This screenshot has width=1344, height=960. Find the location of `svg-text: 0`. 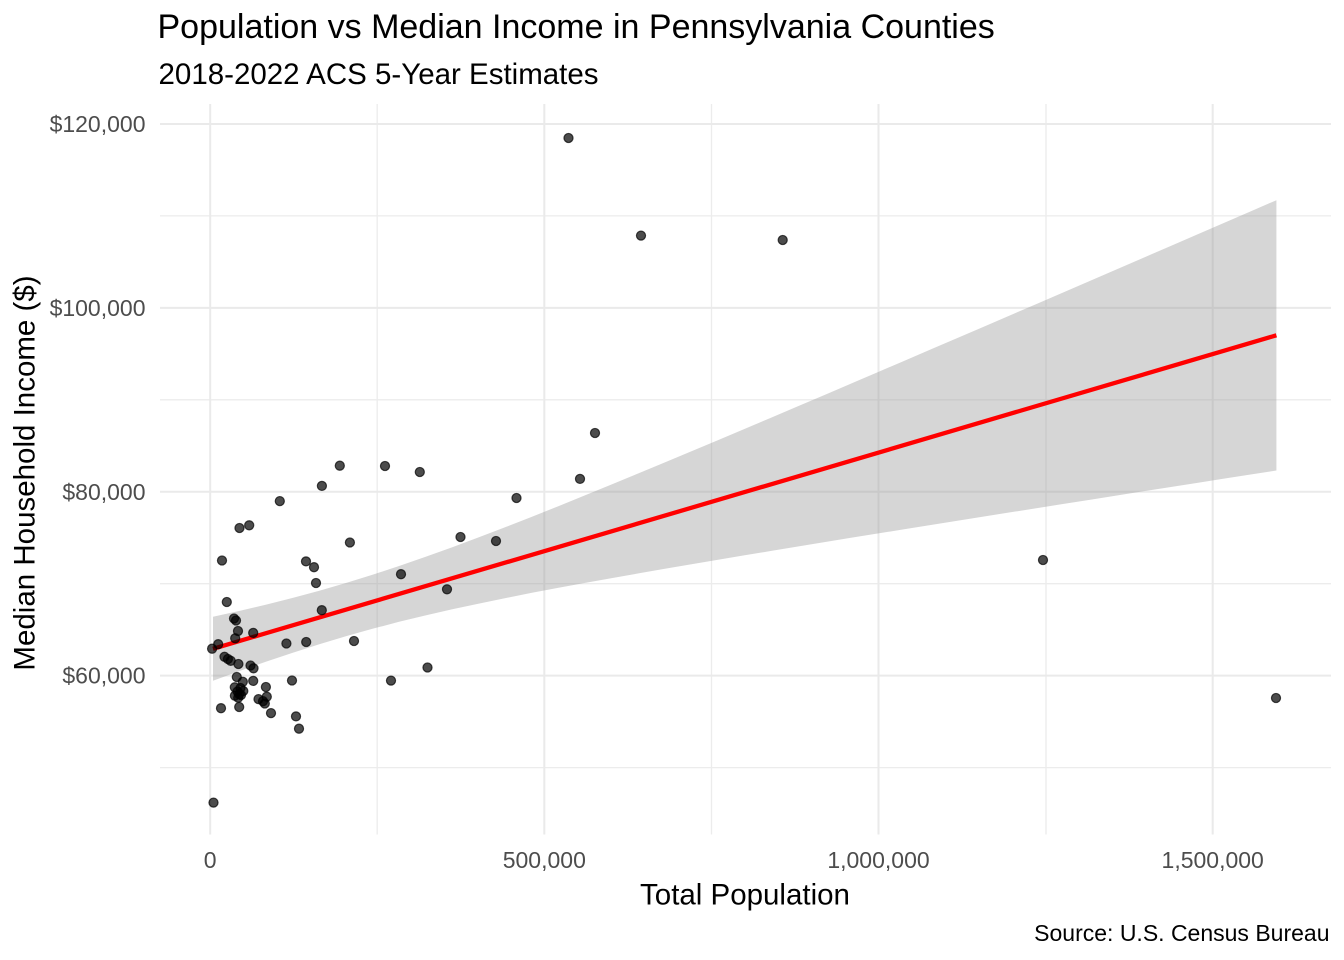

svg-text: 0 is located at coordinates (210, 860).